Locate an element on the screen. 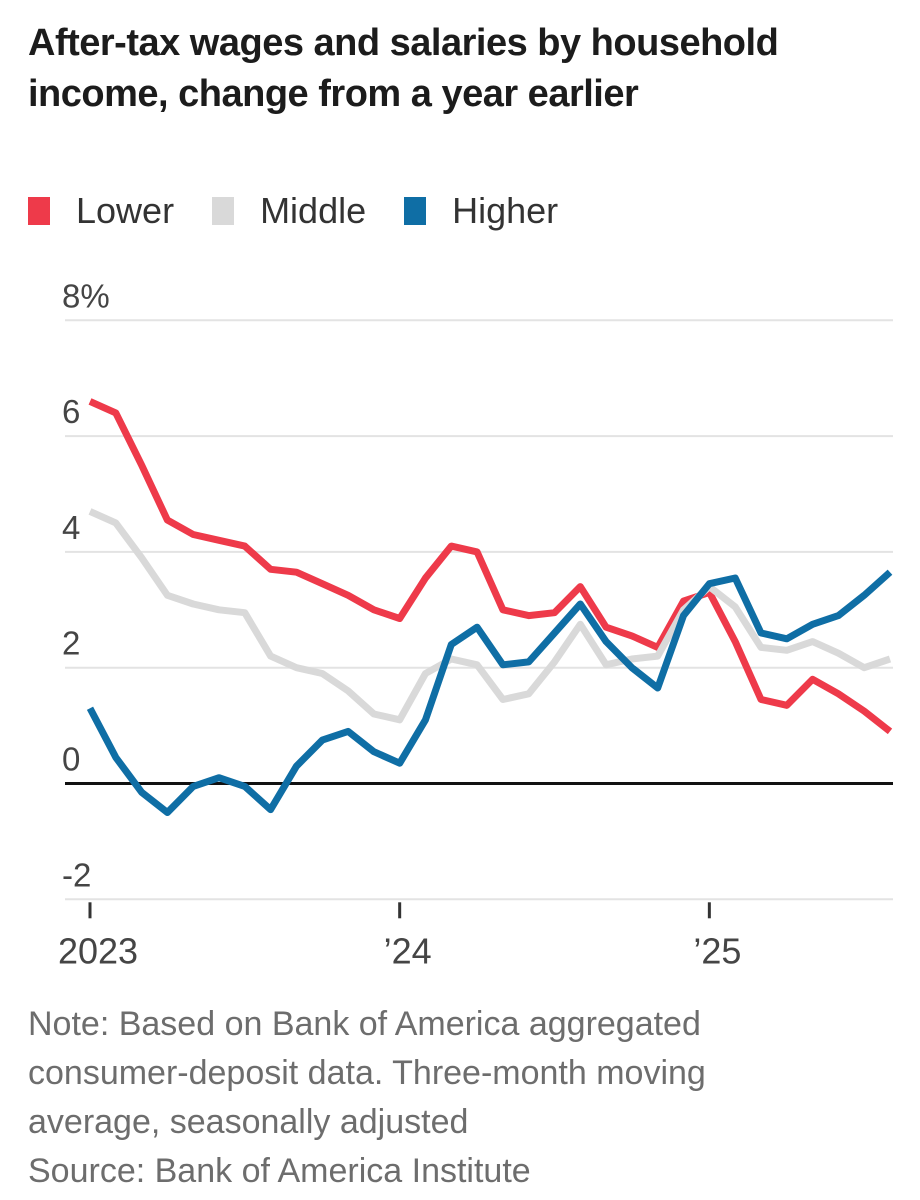  legend-label-lower: Lower is located at coordinates (125, 210).